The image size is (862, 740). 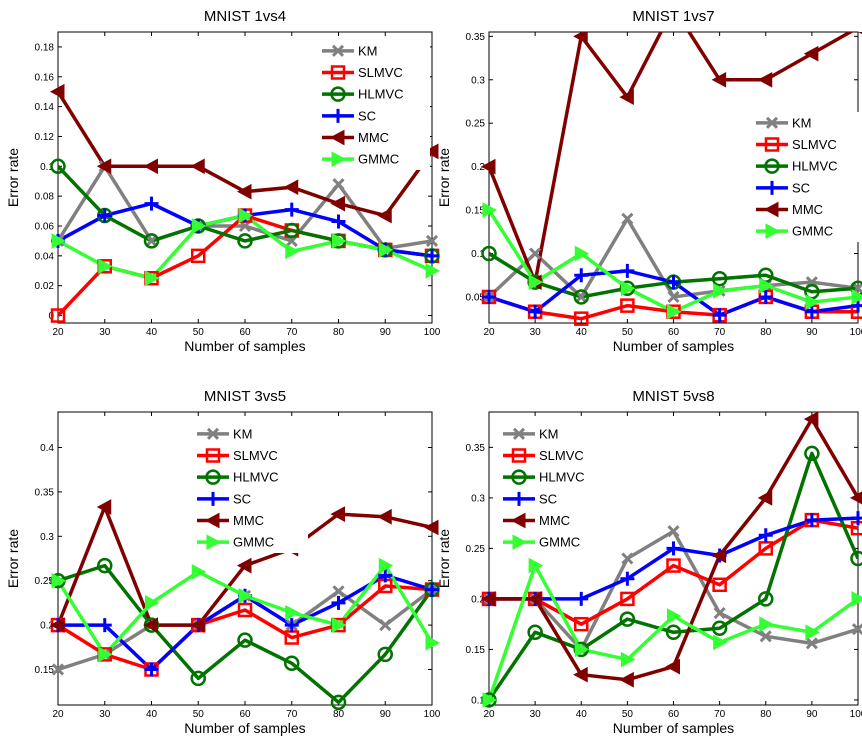 What do you see at coordinates (45, 107) in the screenshot?
I see `y-tick-label: 0.14` at bounding box center [45, 107].